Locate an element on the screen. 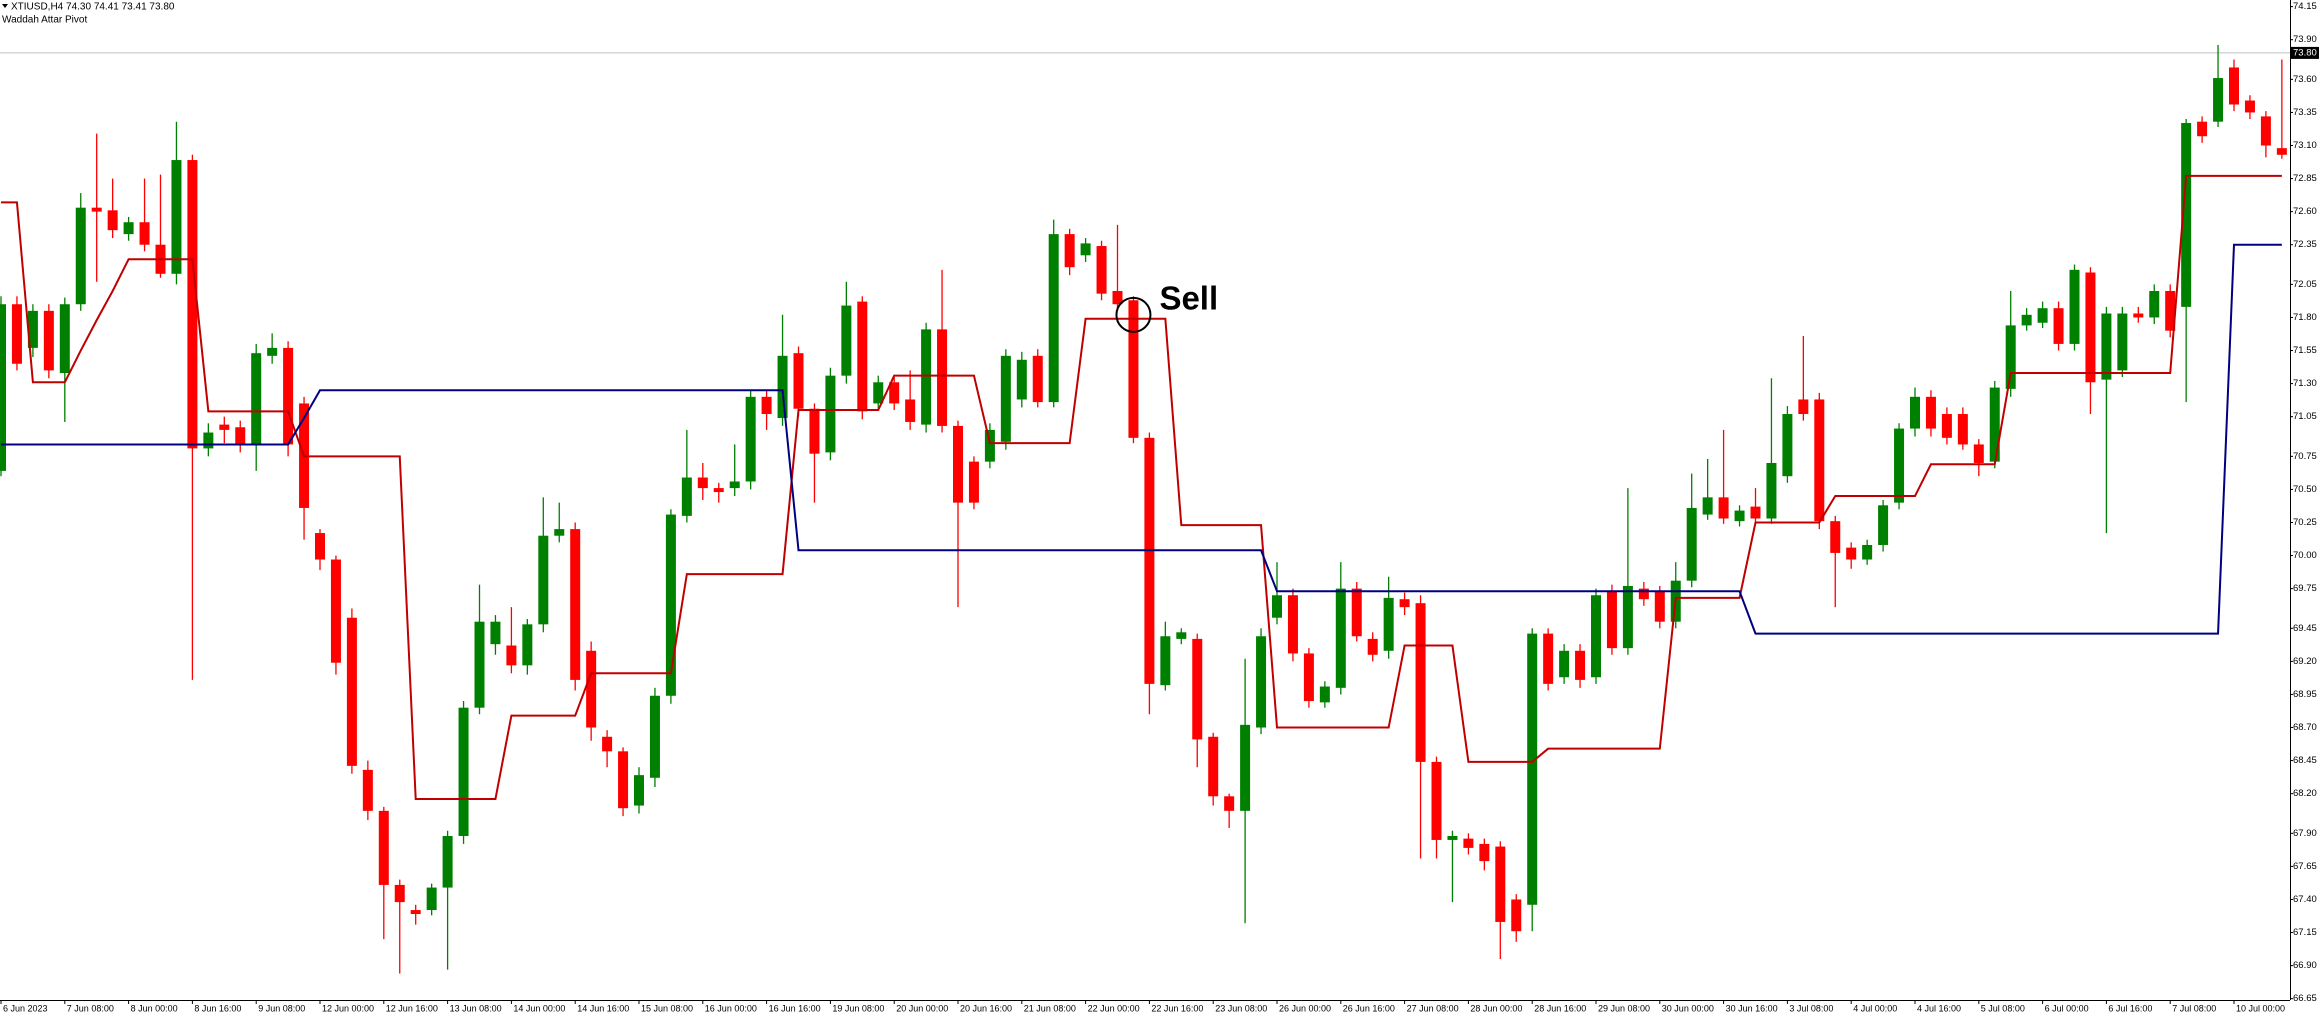 The height and width of the screenshot is (1016, 2319). y-tick-label: 66.90 is located at coordinates (2305, 965).